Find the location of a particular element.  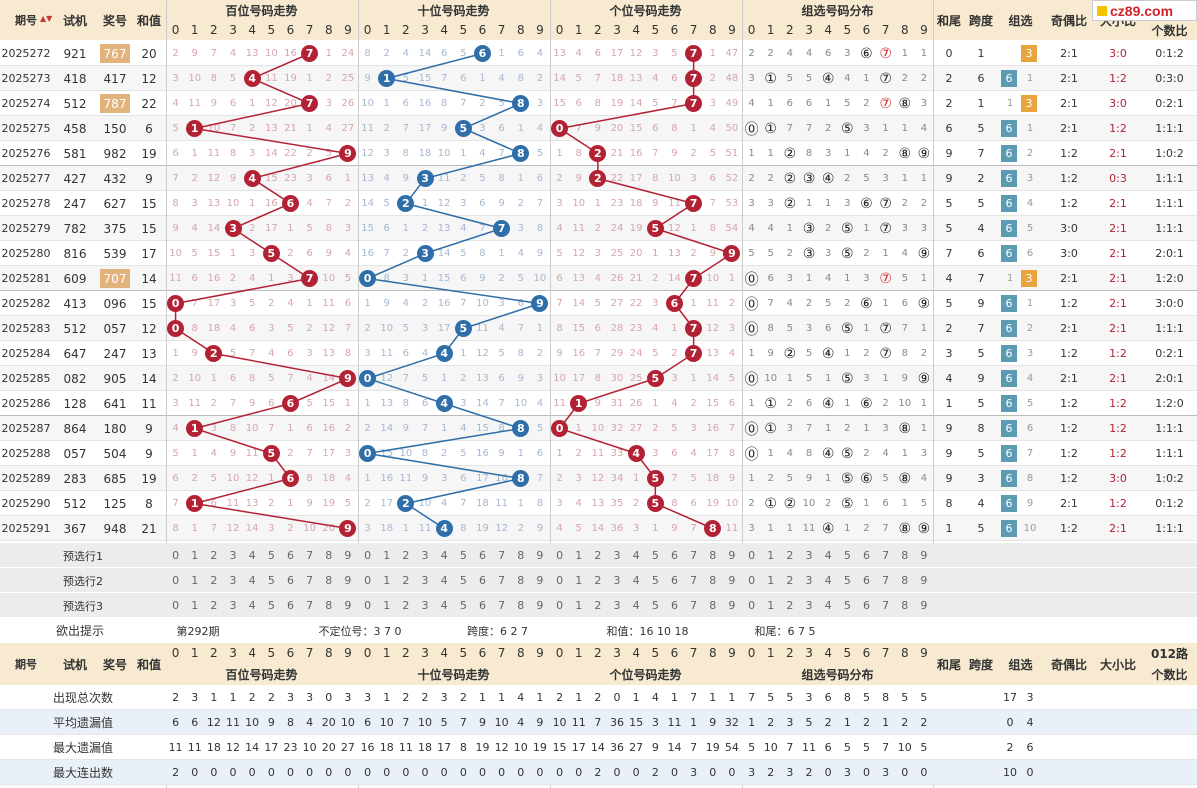

header-issue: 期号 is located at coordinates (26, 20).